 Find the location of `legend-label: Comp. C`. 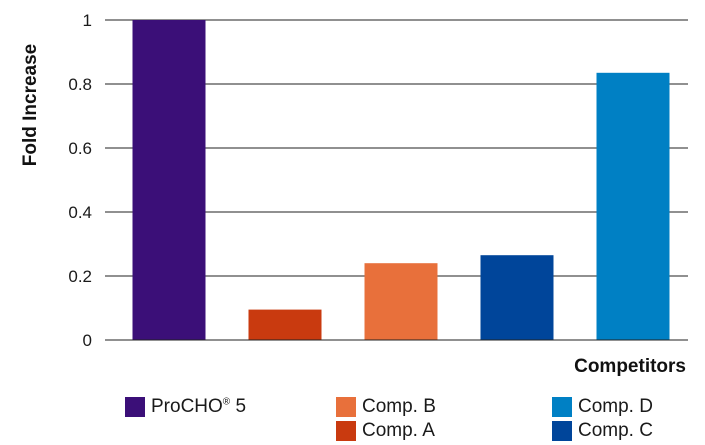

legend-label: Comp. C is located at coordinates (615, 430).